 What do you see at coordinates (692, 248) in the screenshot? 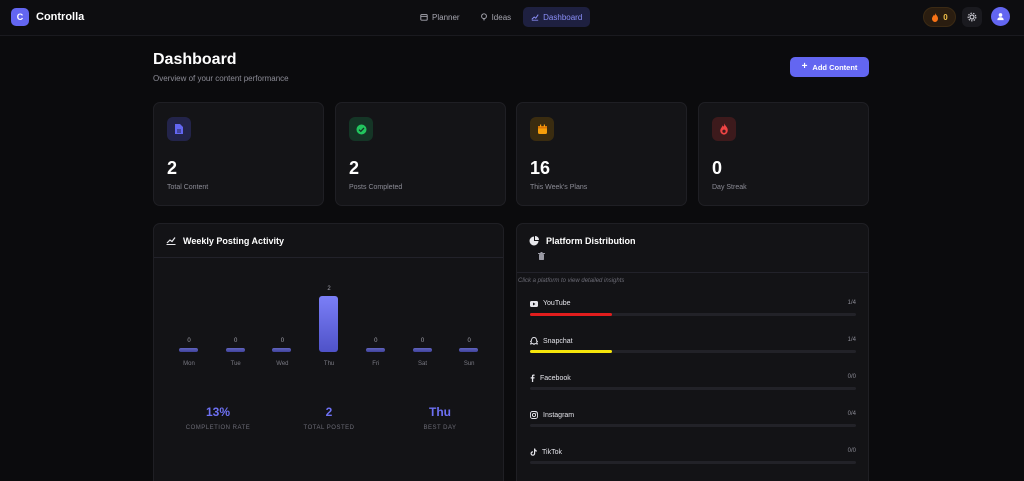
I see `platform-distribution-header: Platform Distribution` at bounding box center [692, 248].